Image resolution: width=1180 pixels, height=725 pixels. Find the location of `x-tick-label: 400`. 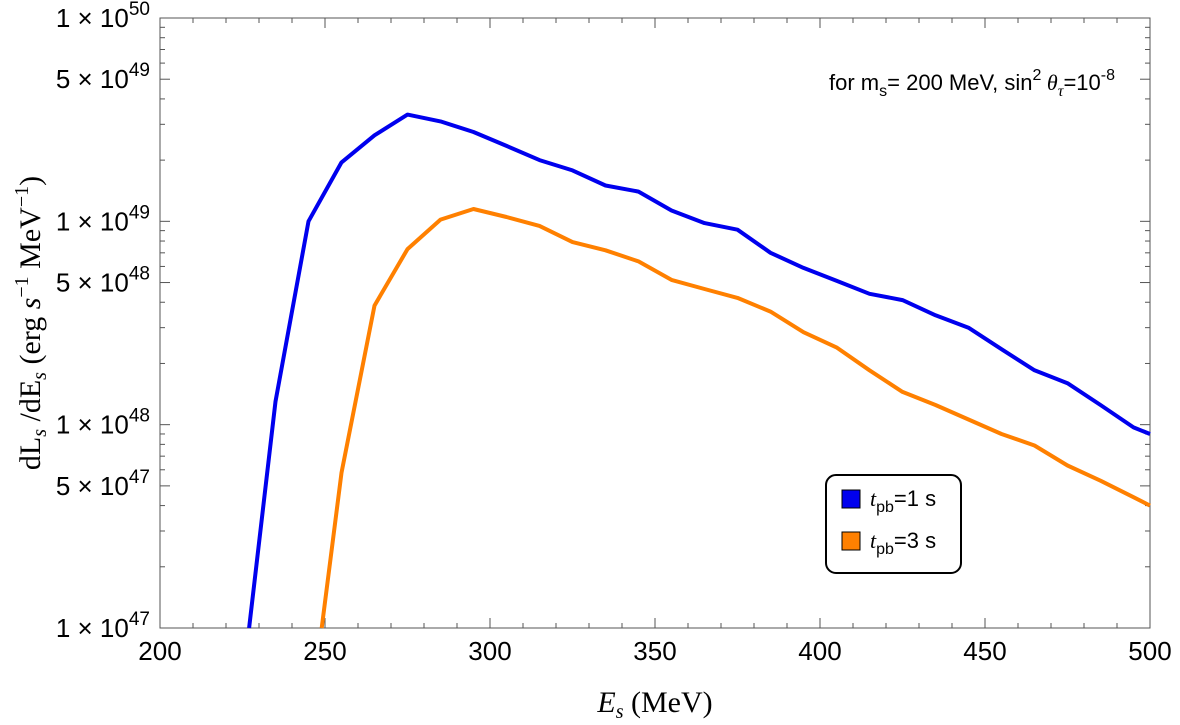

x-tick-label: 400 is located at coordinates (819, 651).